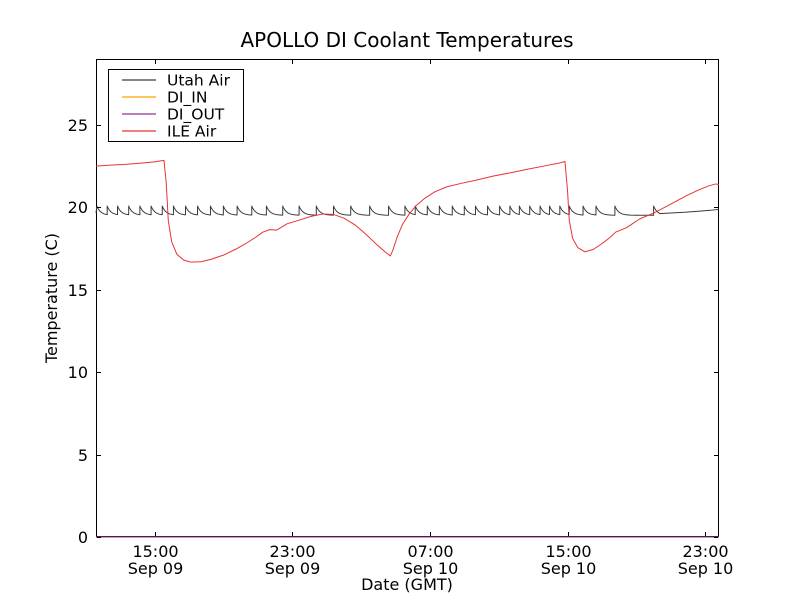 The width and height of the screenshot is (800, 600). I want to click on legend-label: ILE Air, so click(192, 132).